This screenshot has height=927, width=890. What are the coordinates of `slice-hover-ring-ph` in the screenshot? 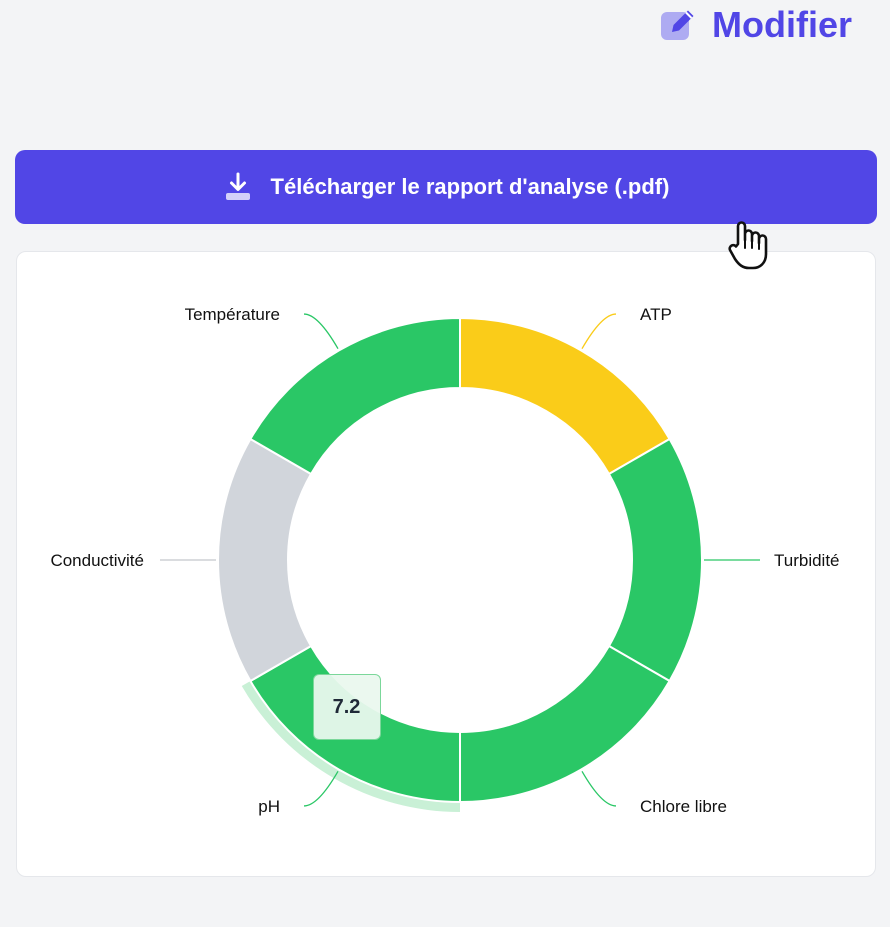 It's located at (350, 746).